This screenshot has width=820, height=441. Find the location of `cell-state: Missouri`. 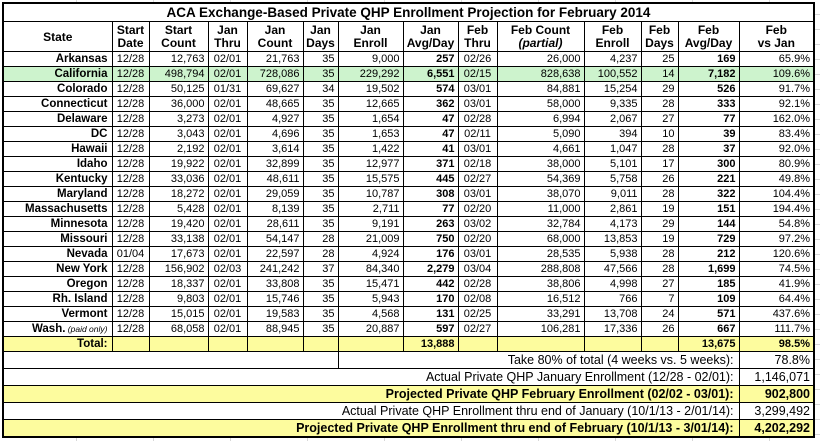

cell-state: Missouri is located at coordinates (57, 239).